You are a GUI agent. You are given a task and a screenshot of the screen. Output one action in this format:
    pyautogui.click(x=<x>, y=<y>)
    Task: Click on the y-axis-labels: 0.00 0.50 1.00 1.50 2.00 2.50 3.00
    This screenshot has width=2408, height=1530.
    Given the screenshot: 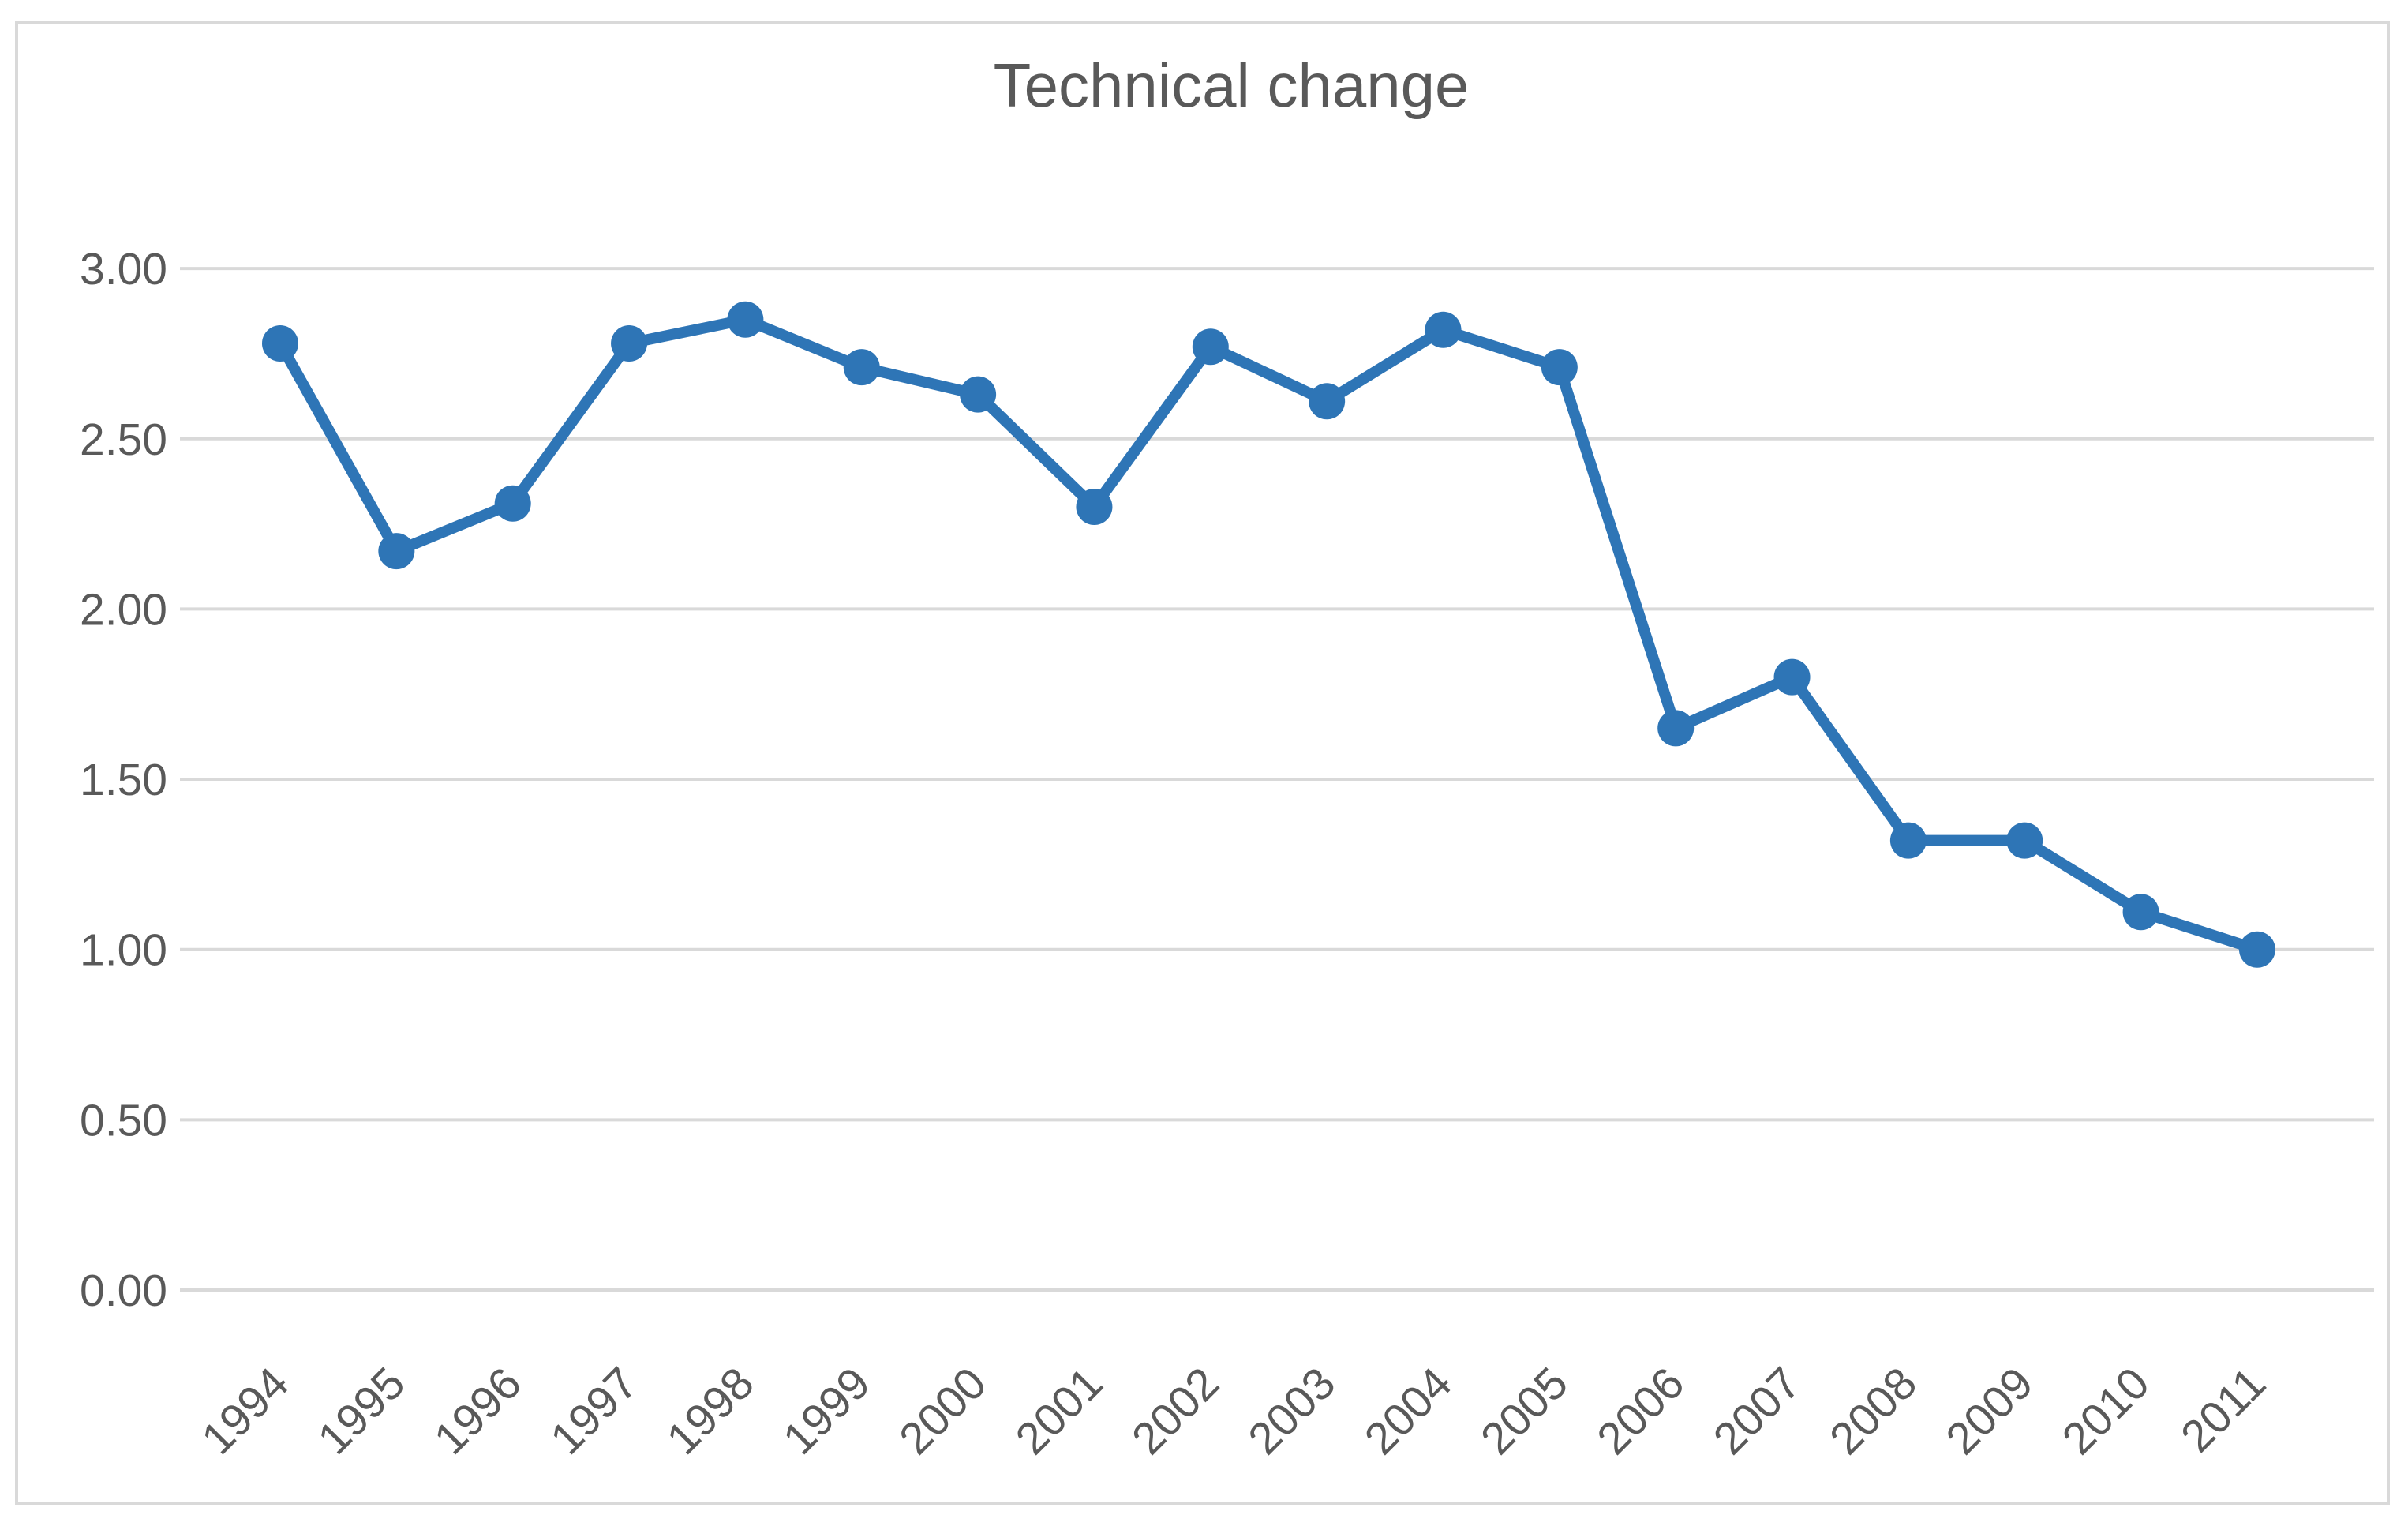 What is the action you would take?
    pyautogui.click(x=123, y=780)
    